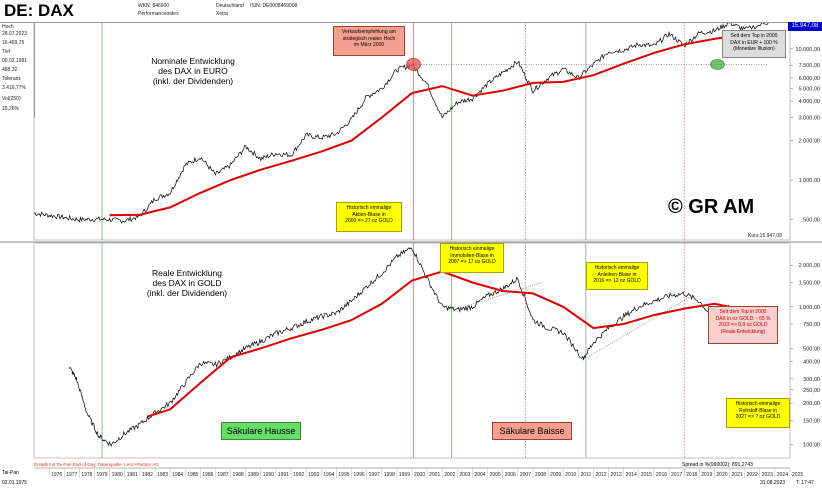  I want to click on volatility-value: 15,26%, so click(10, 109).